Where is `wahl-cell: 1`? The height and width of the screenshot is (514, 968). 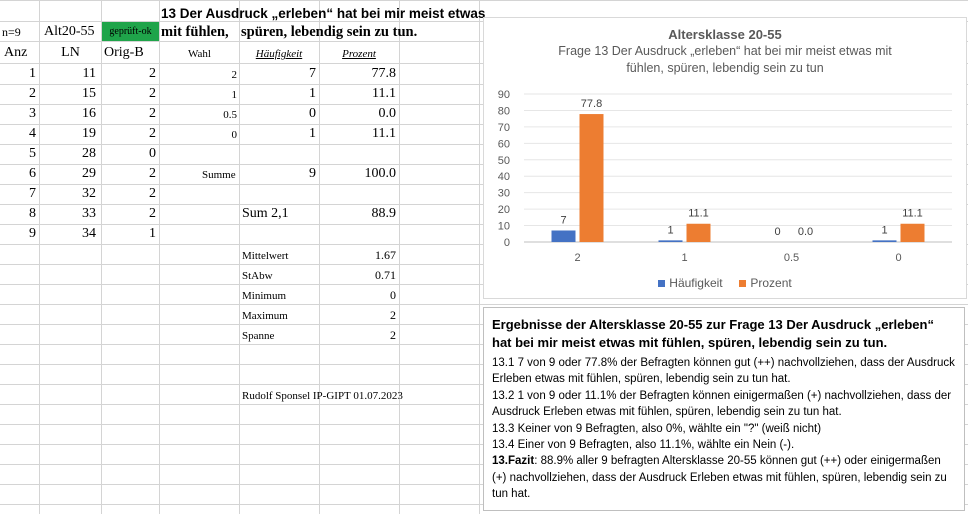 wahl-cell: 1 is located at coordinates (234, 95).